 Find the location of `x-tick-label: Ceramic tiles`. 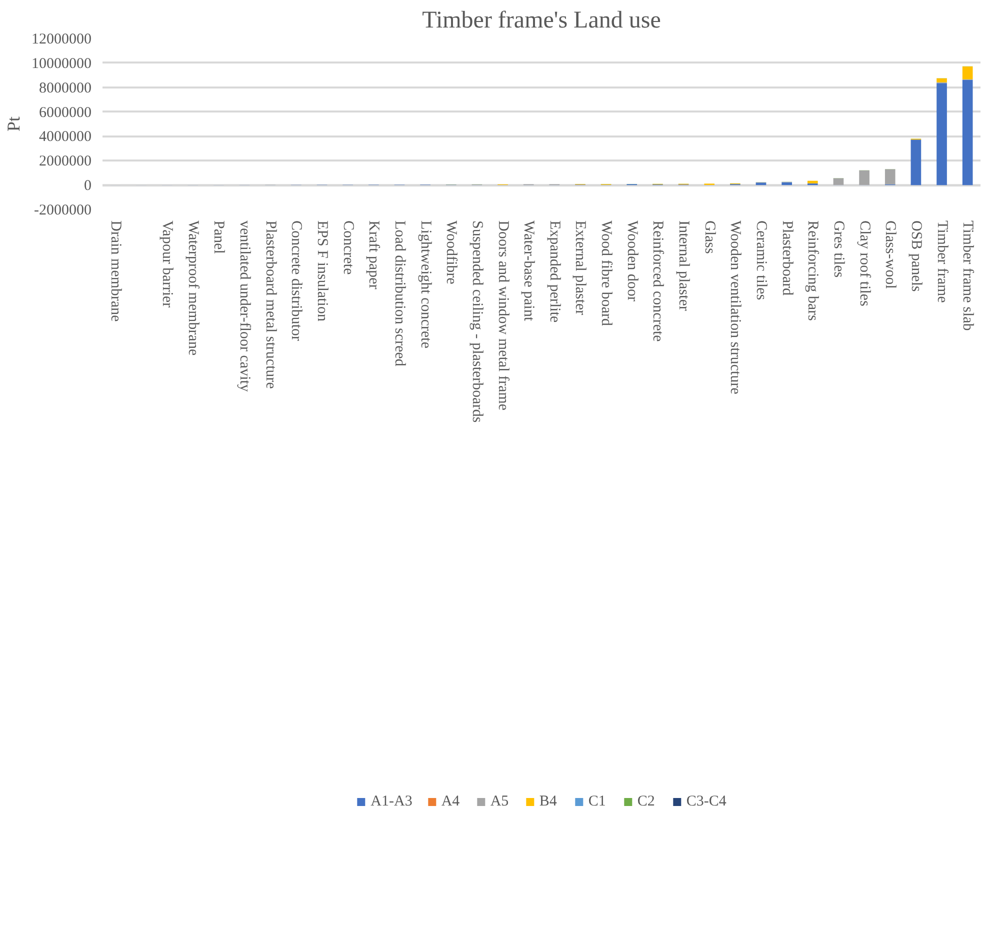

x-tick-label: Ceramic tiles is located at coordinates (761, 260).